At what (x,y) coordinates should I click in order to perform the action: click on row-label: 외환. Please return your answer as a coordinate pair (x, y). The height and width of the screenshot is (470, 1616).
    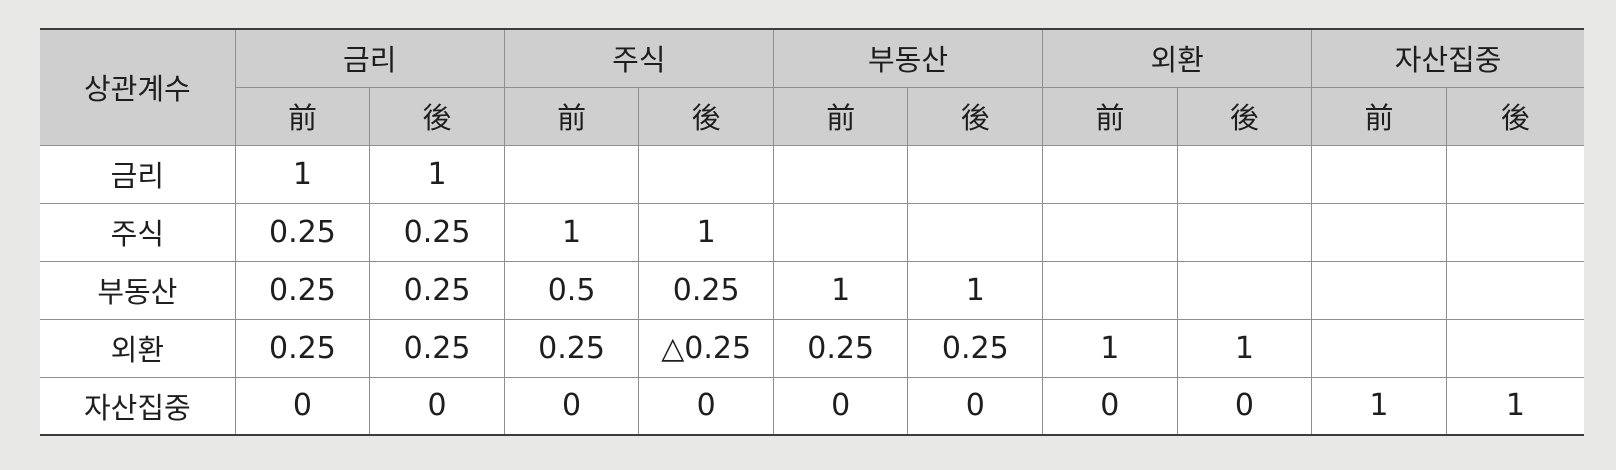
    Looking at the image, I should click on (138, 348).